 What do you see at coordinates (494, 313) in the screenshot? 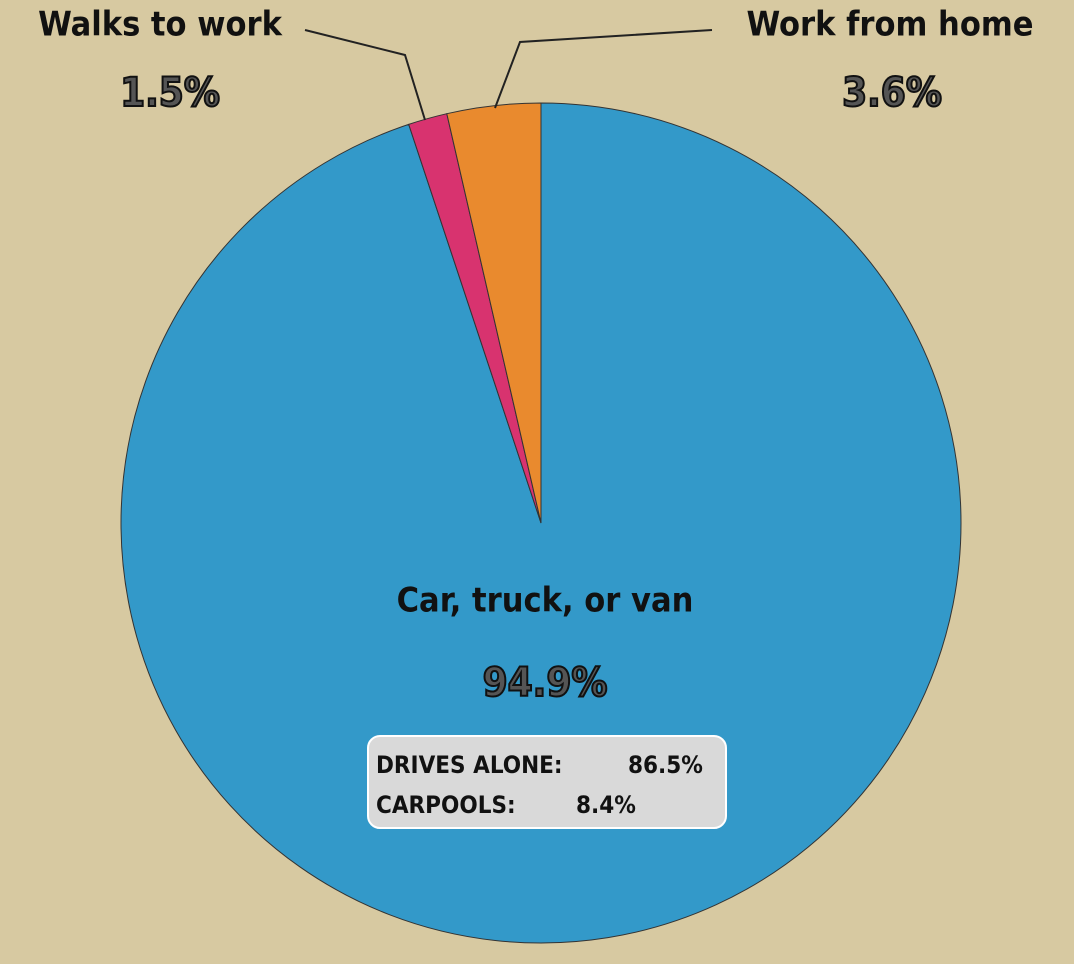
I see `slice` at bounding box center [494, 313].